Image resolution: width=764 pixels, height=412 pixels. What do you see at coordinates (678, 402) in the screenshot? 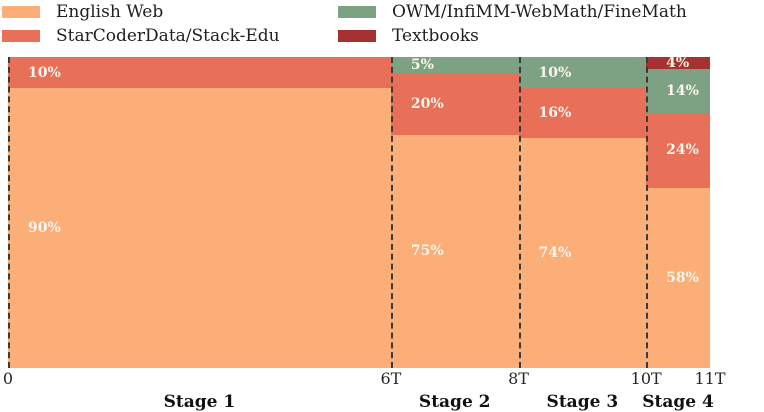
I see `stage-label: Stage 4` at bounding box center [678, 402].